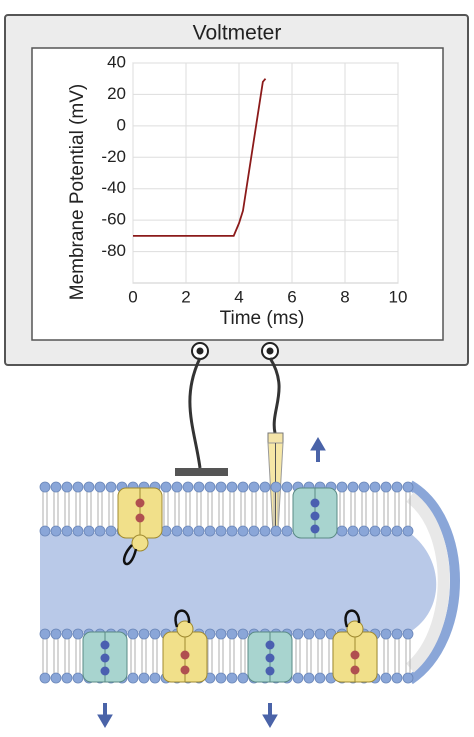  I want to click on x-tick-label: 8, so click(344, 296).